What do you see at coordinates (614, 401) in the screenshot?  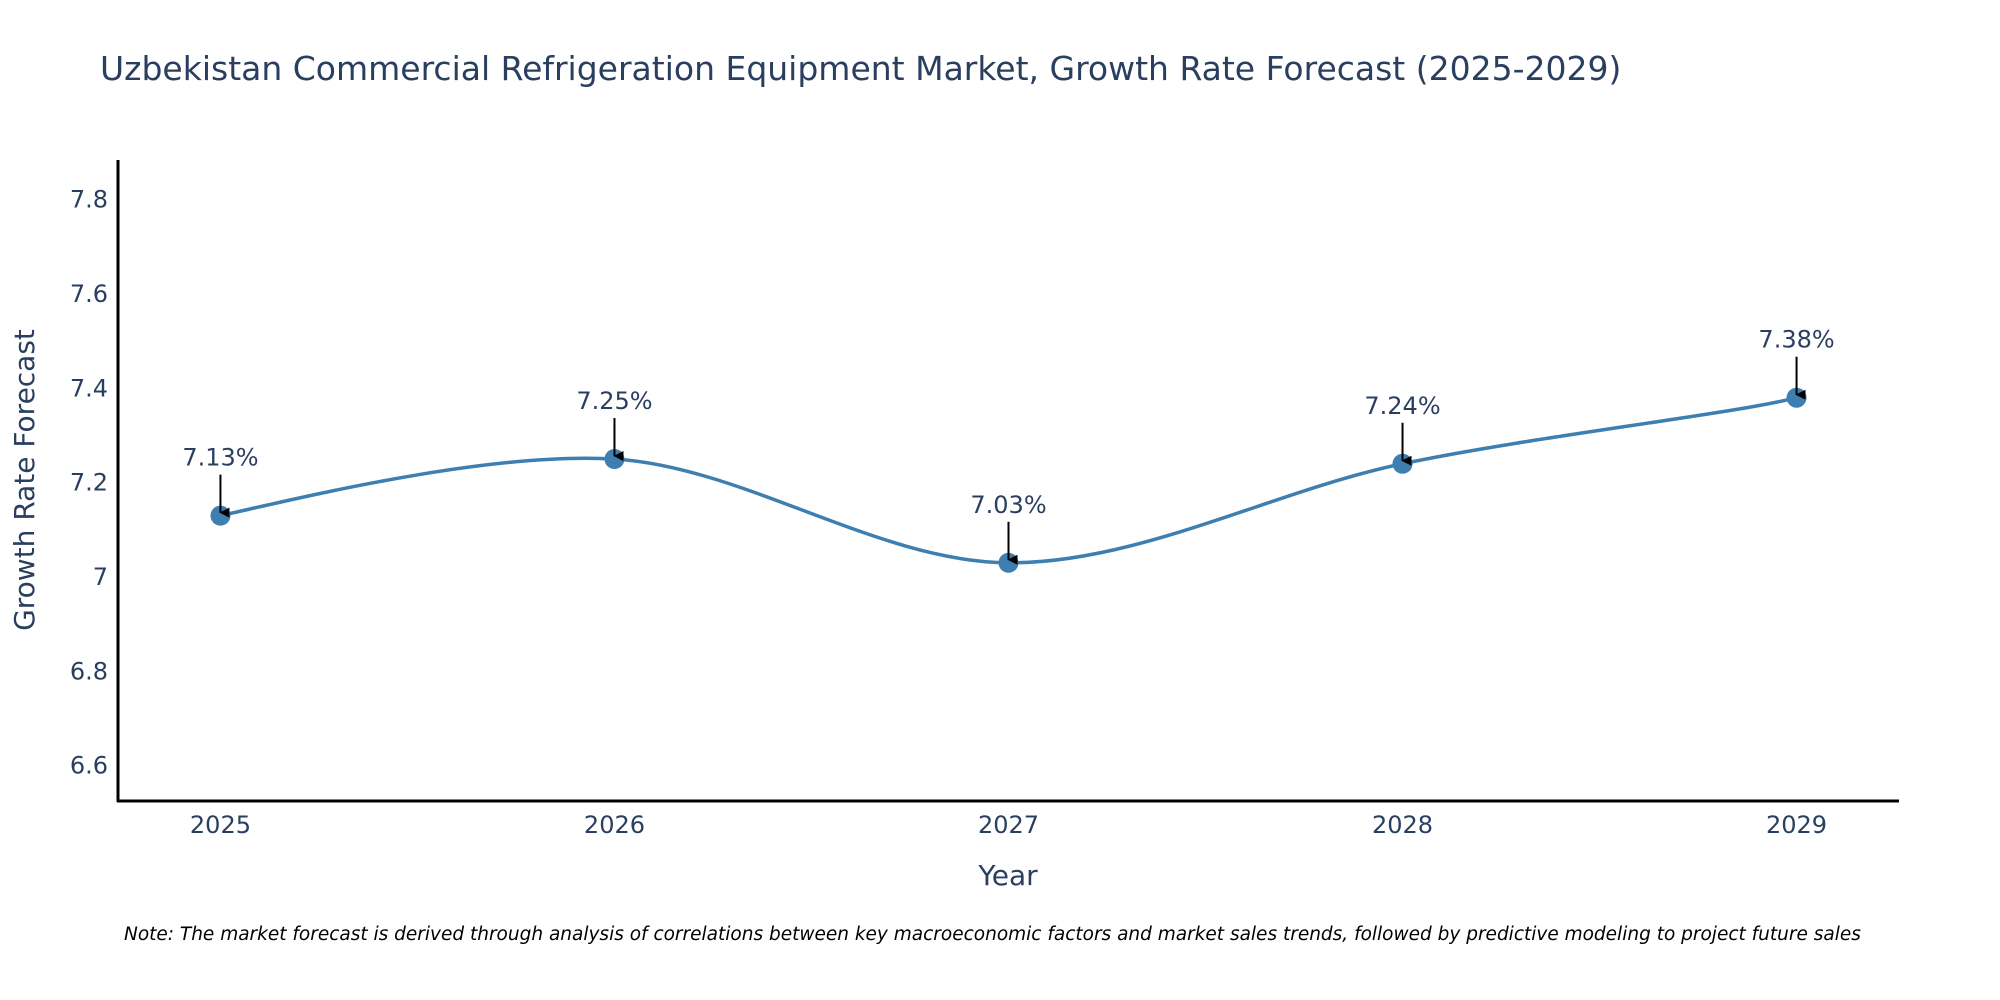 I see `annotation-label: 7.25%` at bounding box center [614, 401].